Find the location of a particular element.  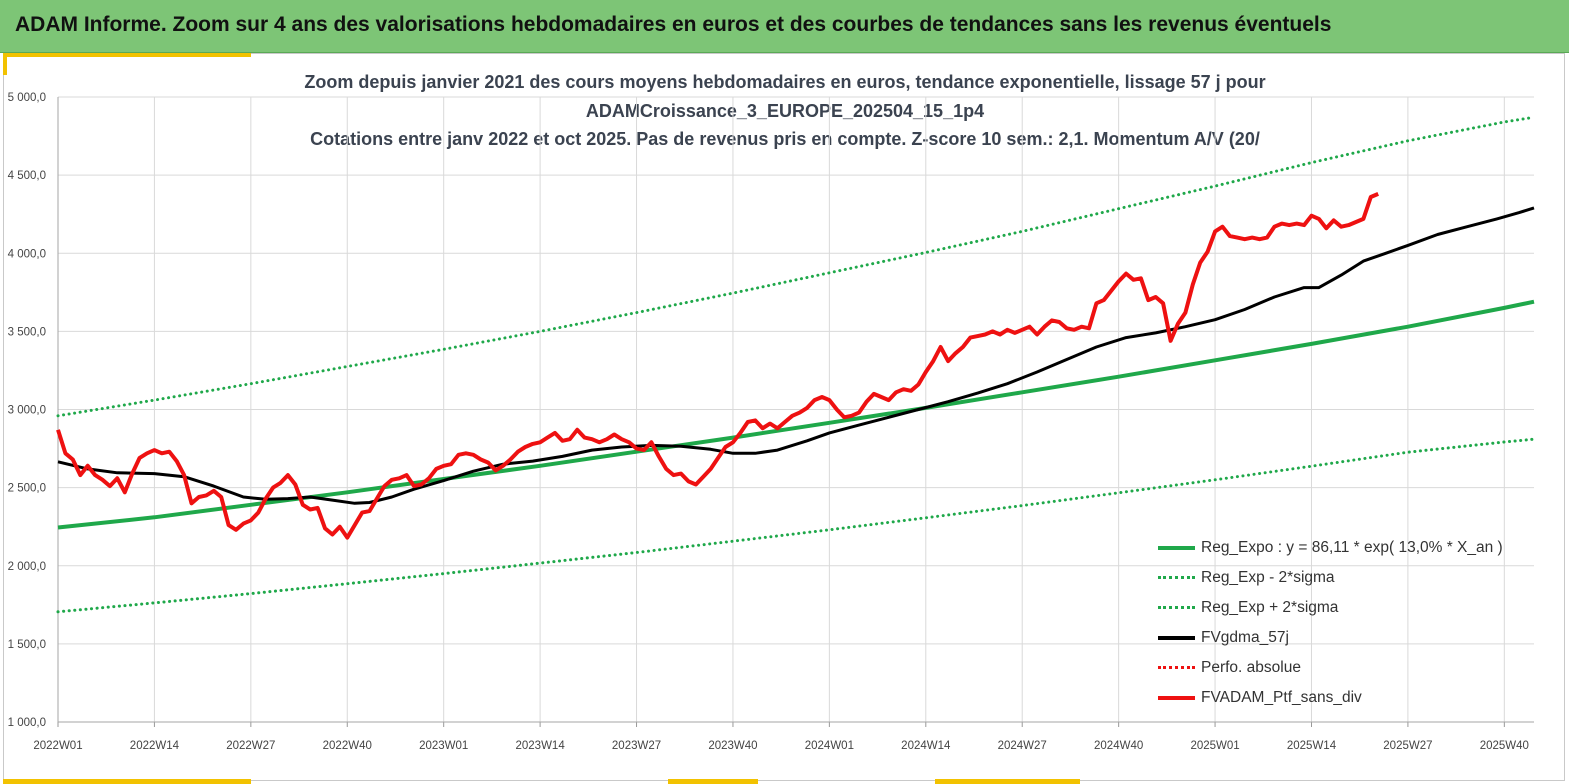

x-tick-label: 2023W27 is located at coordinates (636, 746).